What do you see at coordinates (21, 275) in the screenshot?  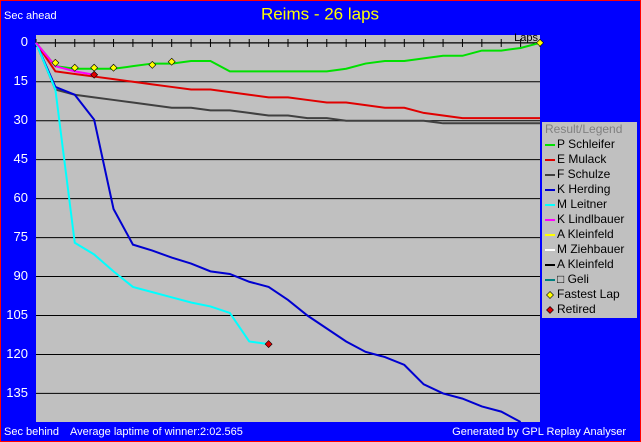 I see `y-tick-label: 90` at bounding box center [21, 275].